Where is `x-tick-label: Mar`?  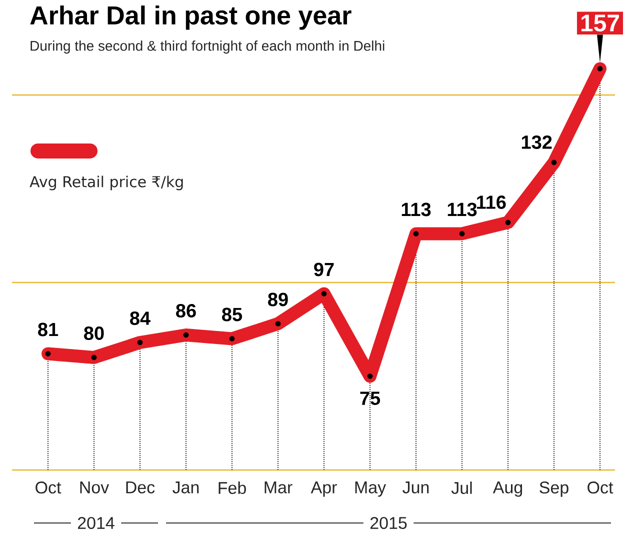 x-tick-label: Mar is located at coordinates (278, 488).